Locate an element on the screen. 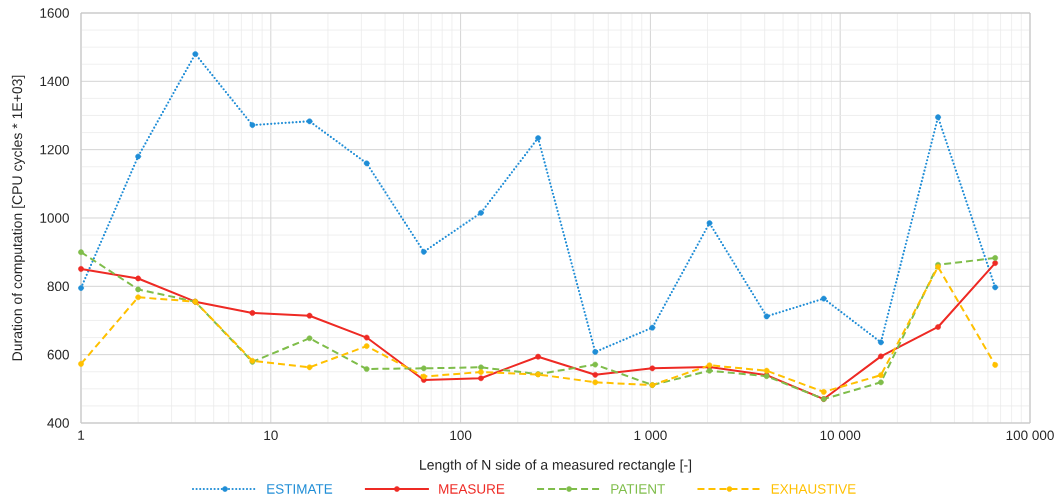  y-tick-label: 1600 is located at coordinates (54, 13).